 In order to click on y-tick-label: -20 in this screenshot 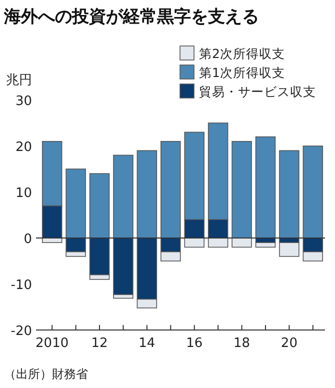, I will do `click(21, 331)`.